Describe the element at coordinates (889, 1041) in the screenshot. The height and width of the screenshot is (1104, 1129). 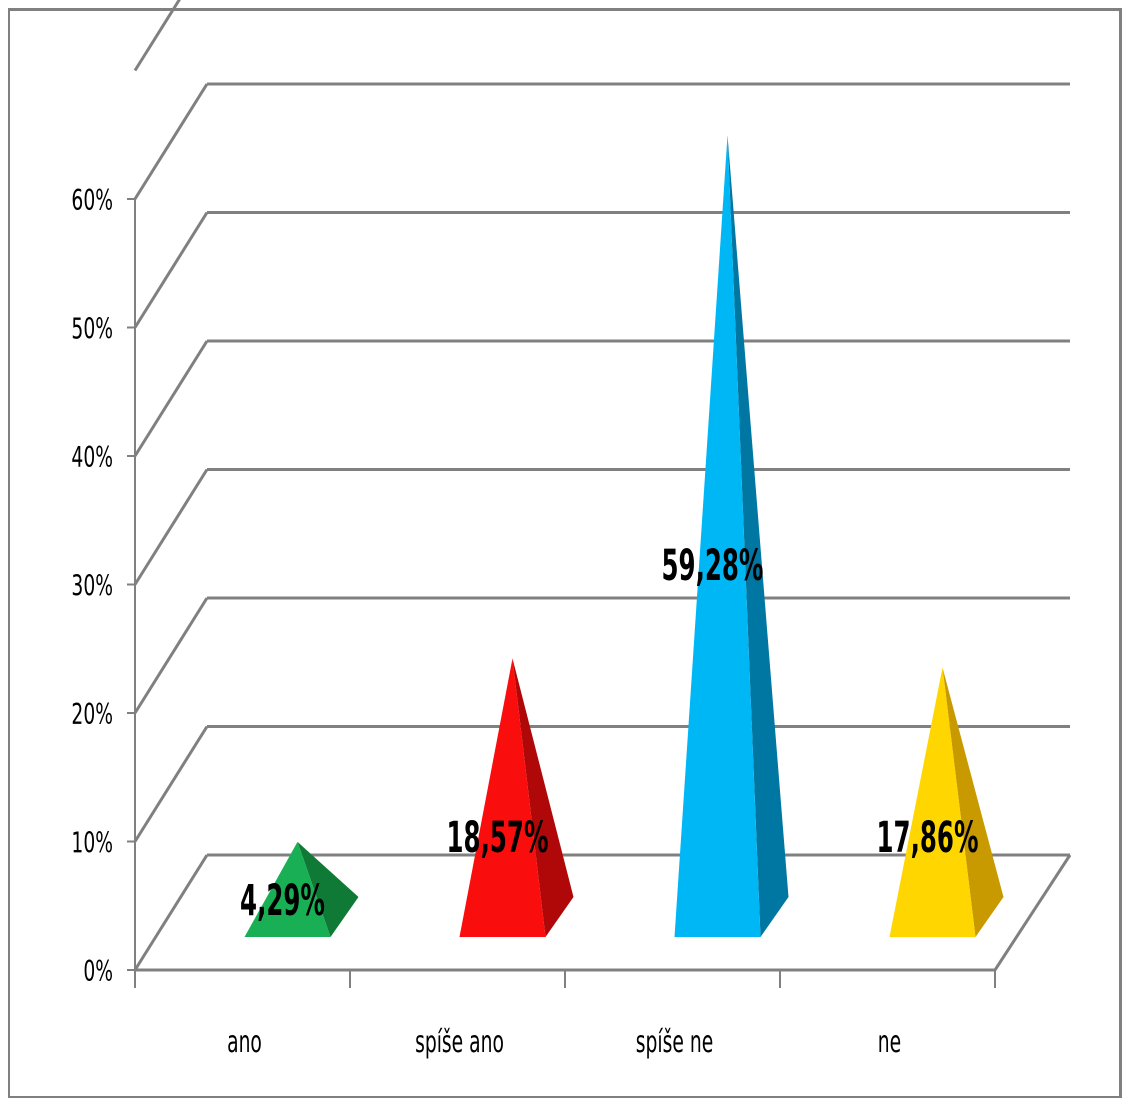
I see `x-category-label: ne` at that location.